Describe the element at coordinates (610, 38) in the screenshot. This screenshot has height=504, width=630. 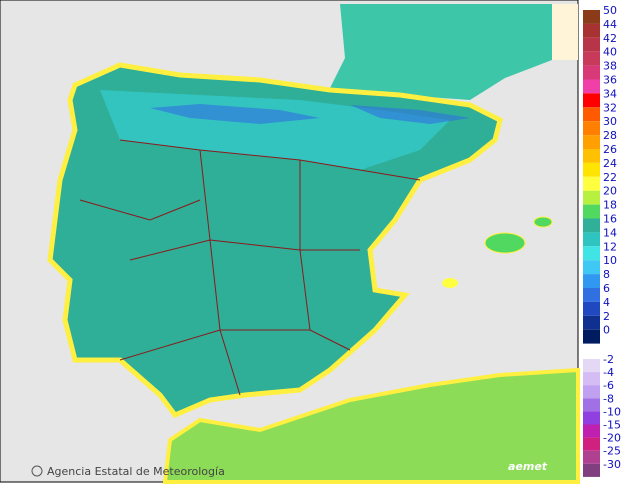
I see `legend-label: 42` at that location.